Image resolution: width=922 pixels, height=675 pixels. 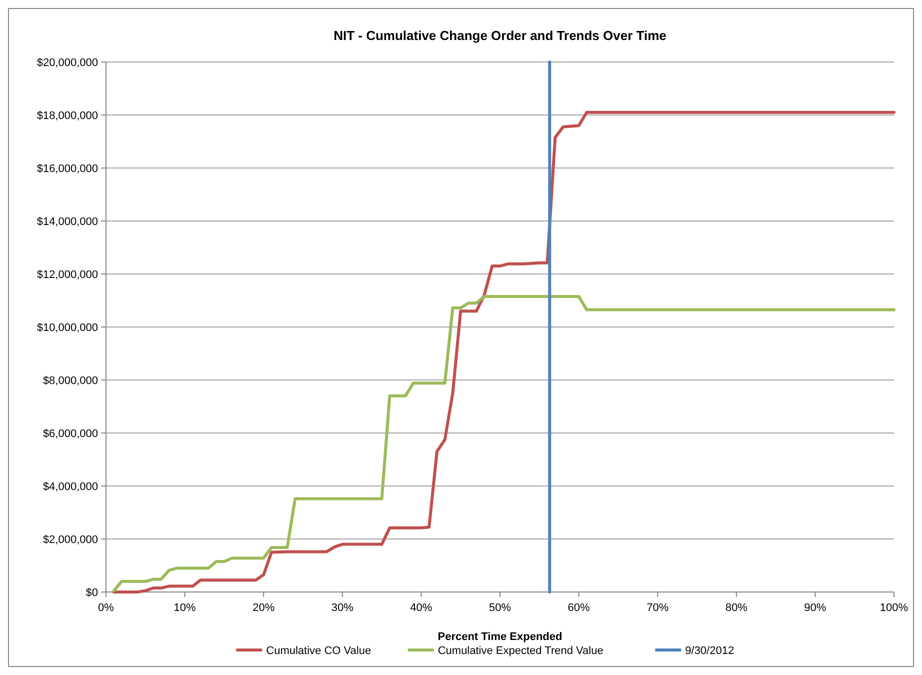 I want to click on y-tick-label: $20,000,000, so click(x=67, y=63).